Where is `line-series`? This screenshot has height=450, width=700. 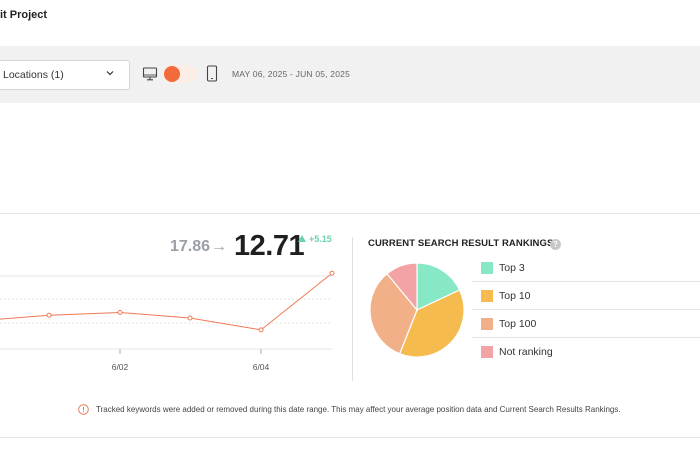 line-series is located at coordinates (167, 301).